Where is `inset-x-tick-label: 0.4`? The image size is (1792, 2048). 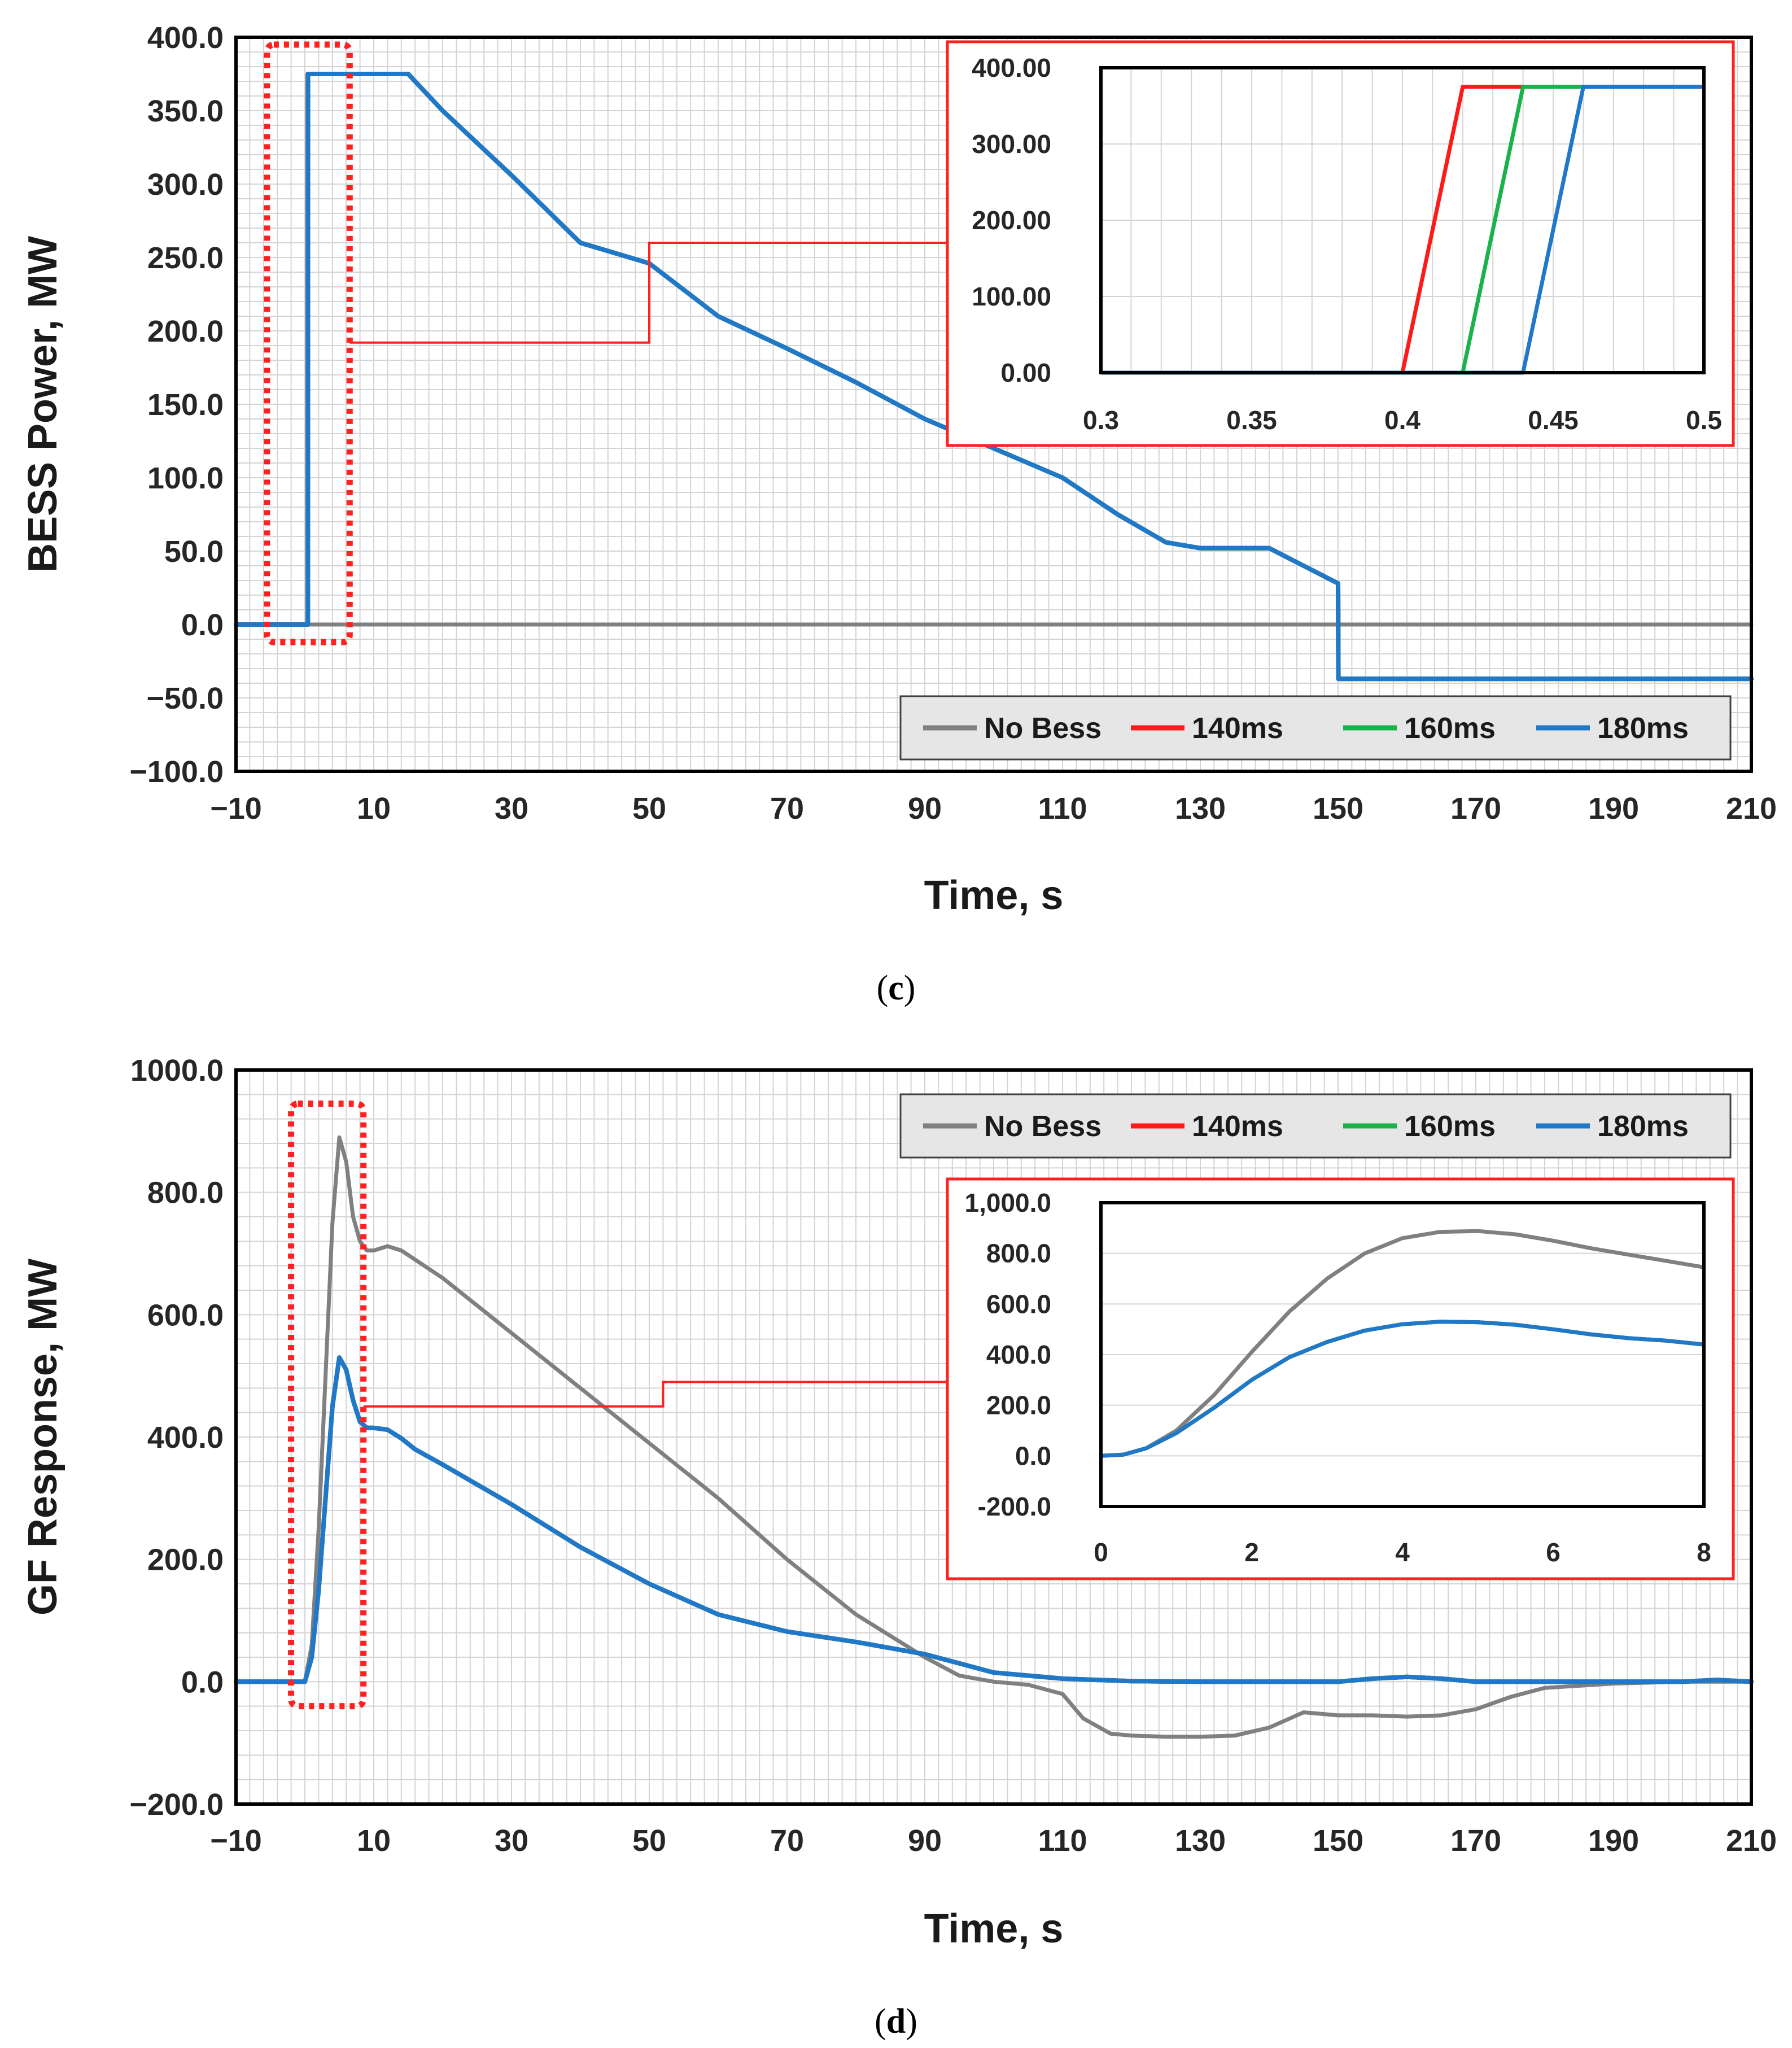 inset-x-tick-label: 0.4 is located at coordinates (1402, 420).